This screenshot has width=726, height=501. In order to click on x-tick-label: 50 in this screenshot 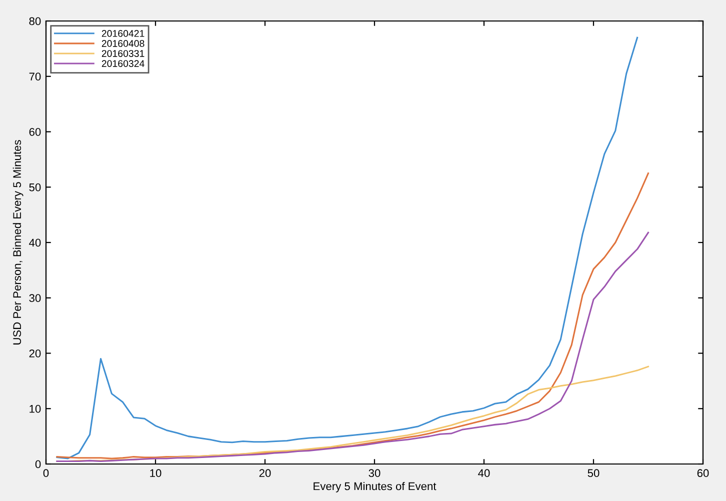, I will do `click(594, 473)`.